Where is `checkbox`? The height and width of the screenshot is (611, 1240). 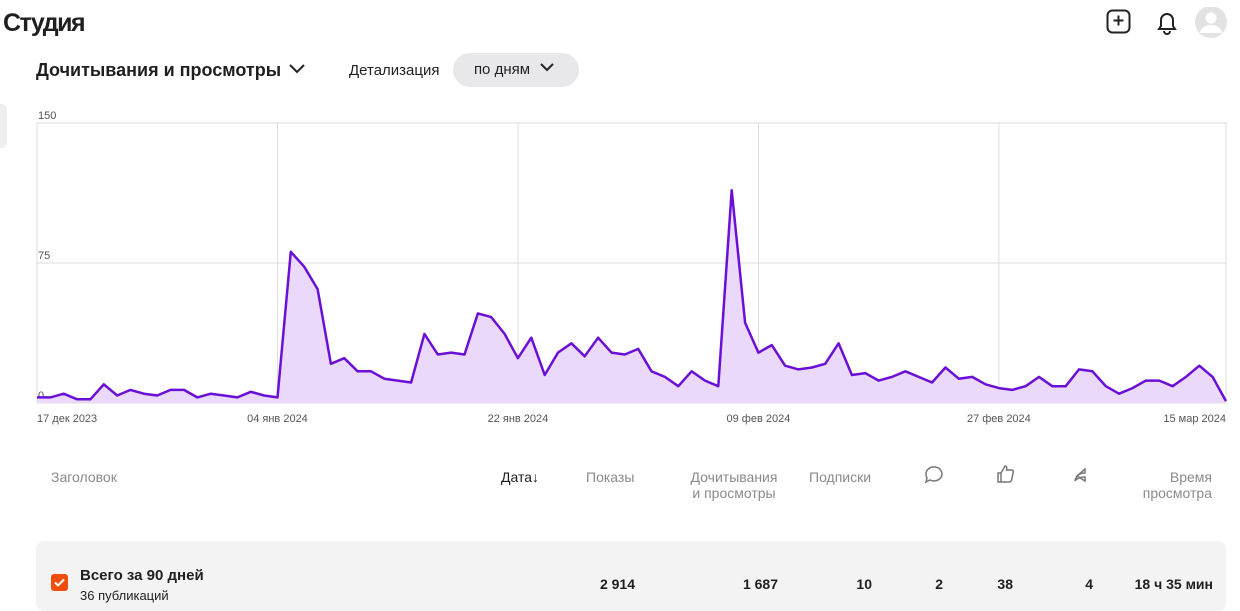
checkbox is located at coordinates (59, 582).